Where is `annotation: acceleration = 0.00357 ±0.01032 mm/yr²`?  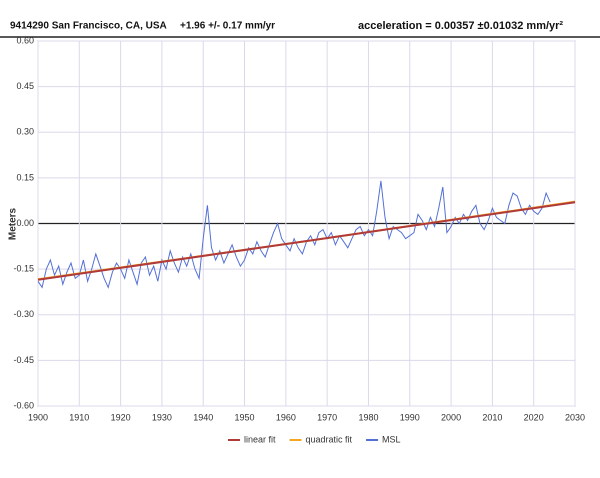
annotation: acceleration = 0.00357 ±0.01032 mm/yr² is located at coordinates (460, 26).